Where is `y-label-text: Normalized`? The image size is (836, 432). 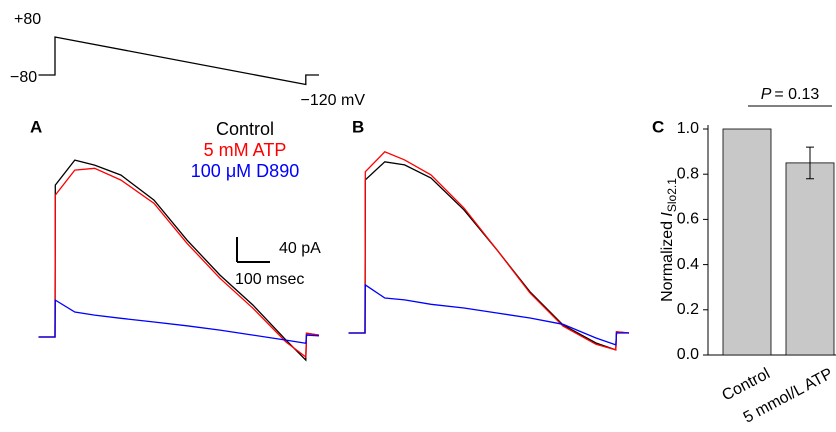
y-label-text: Normalized is located at coordinates (667, 259).